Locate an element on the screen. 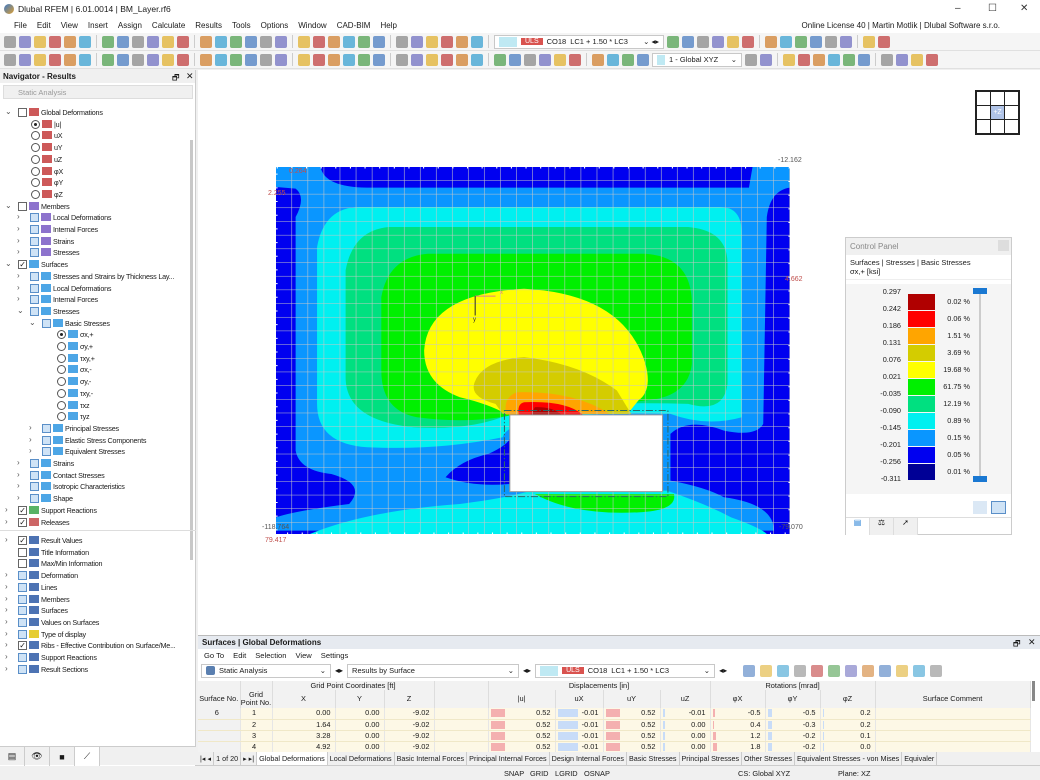  legend-slider-track is located at coordinates (980, 385).